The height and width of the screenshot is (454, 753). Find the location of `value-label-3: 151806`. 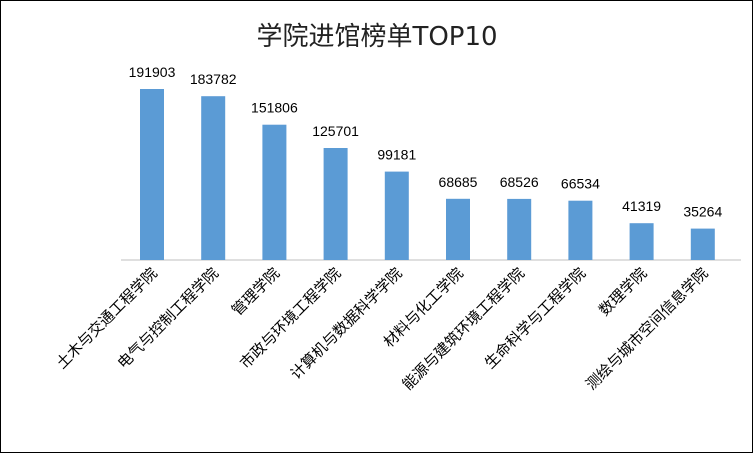

value-label-3: 151806 is located at coordinates (274, 108).